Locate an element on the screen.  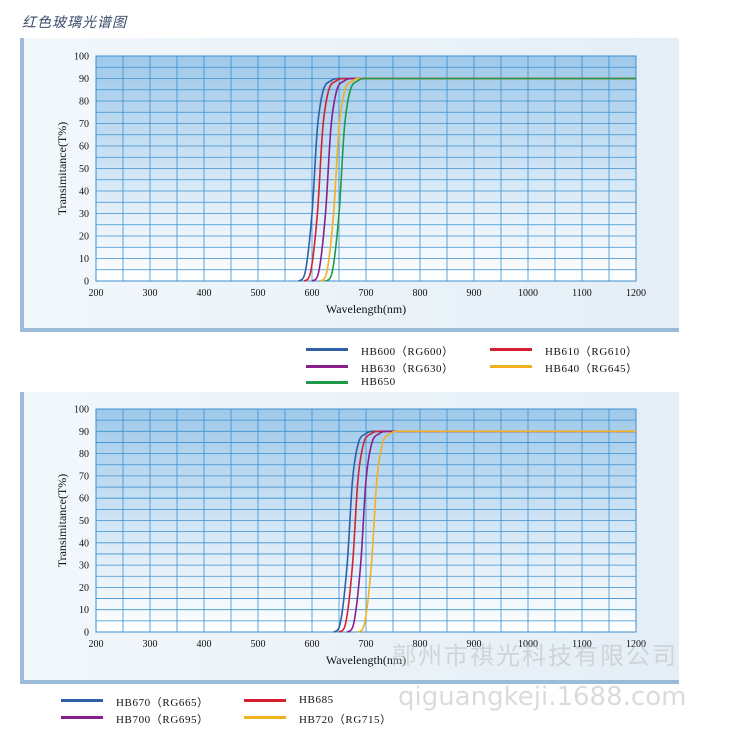
watermark-company: 鄗州市祺光科技有限公司 is located at coordinates (535, 656).